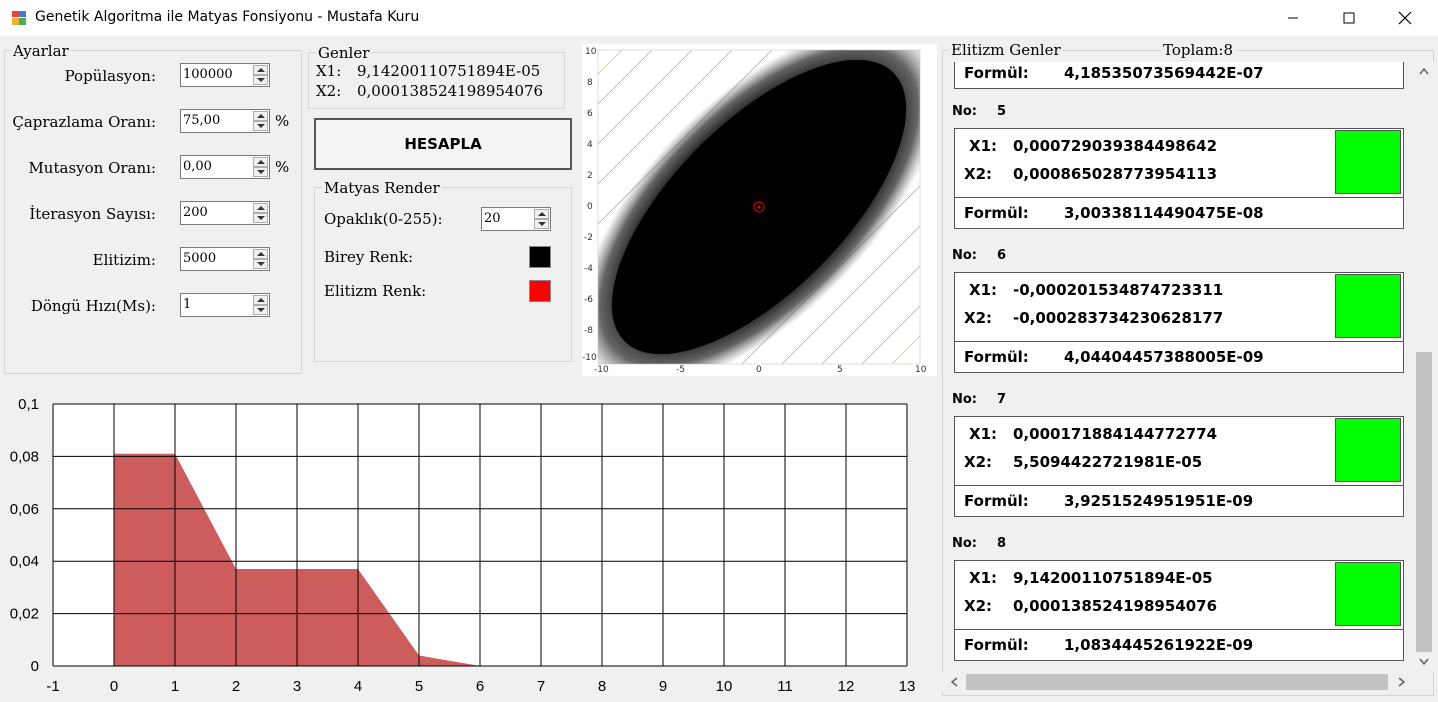  What do you see at coordinates (195, 212) in the screenshot?
I see `iteration-value: 200` at bounding box center [195, 212].